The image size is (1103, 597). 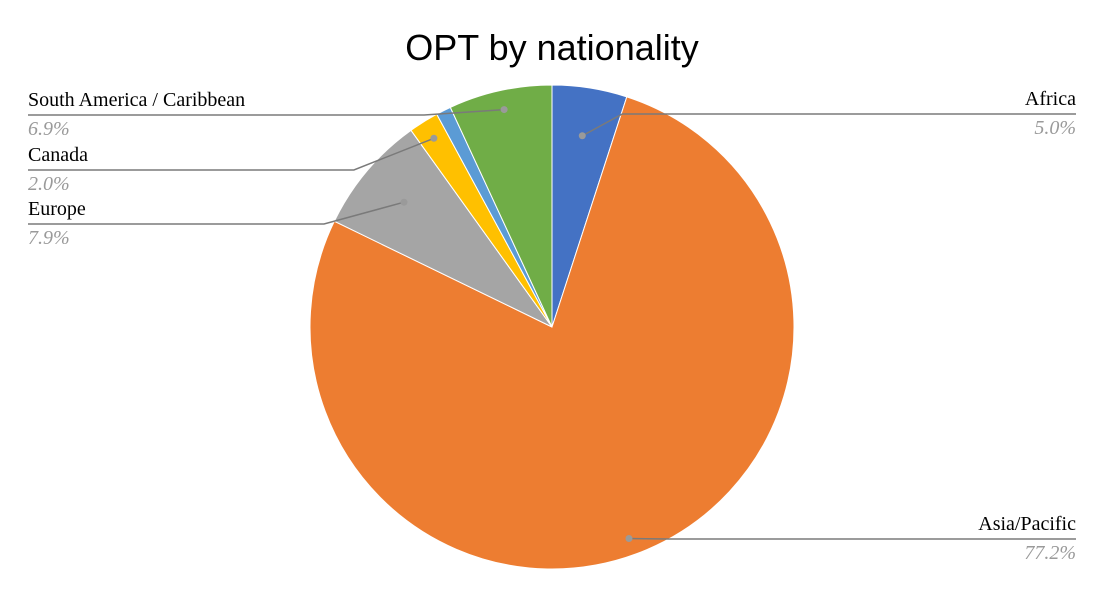 What do you see at coordinates (231, 154) in the screenshot?
I see `leader-line-canada` at bounding box center [231, 154].